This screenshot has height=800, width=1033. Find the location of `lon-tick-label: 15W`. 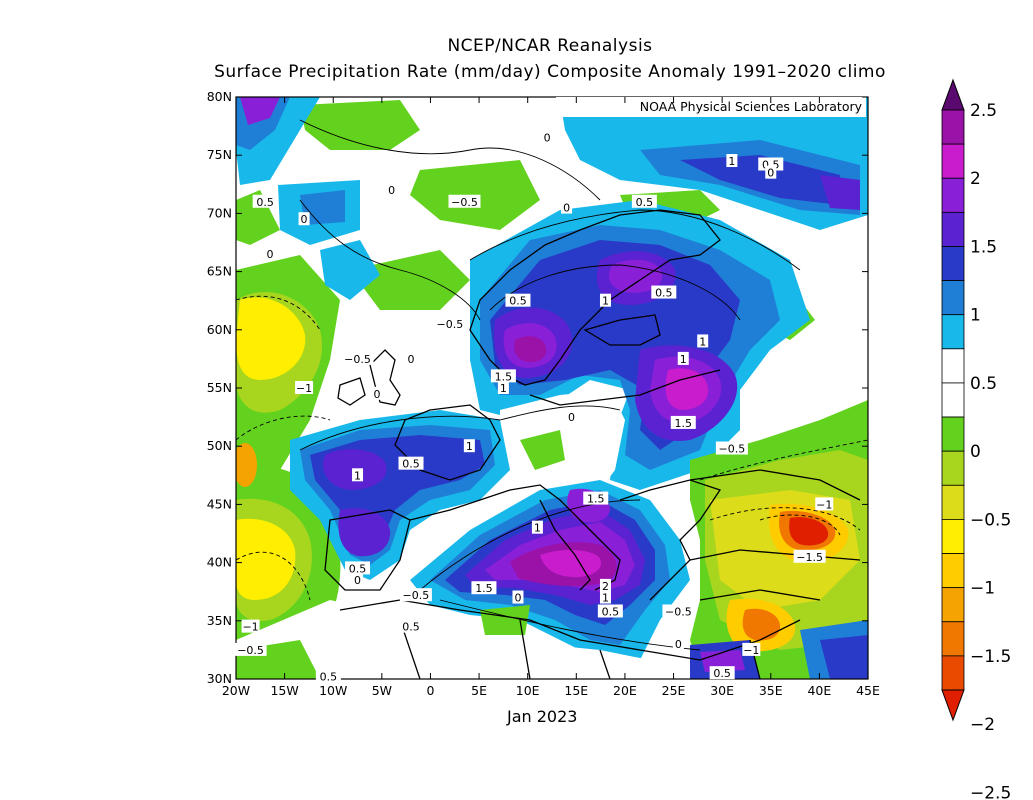

lon-tick-label: 15W is located at coordinates (284, 690).